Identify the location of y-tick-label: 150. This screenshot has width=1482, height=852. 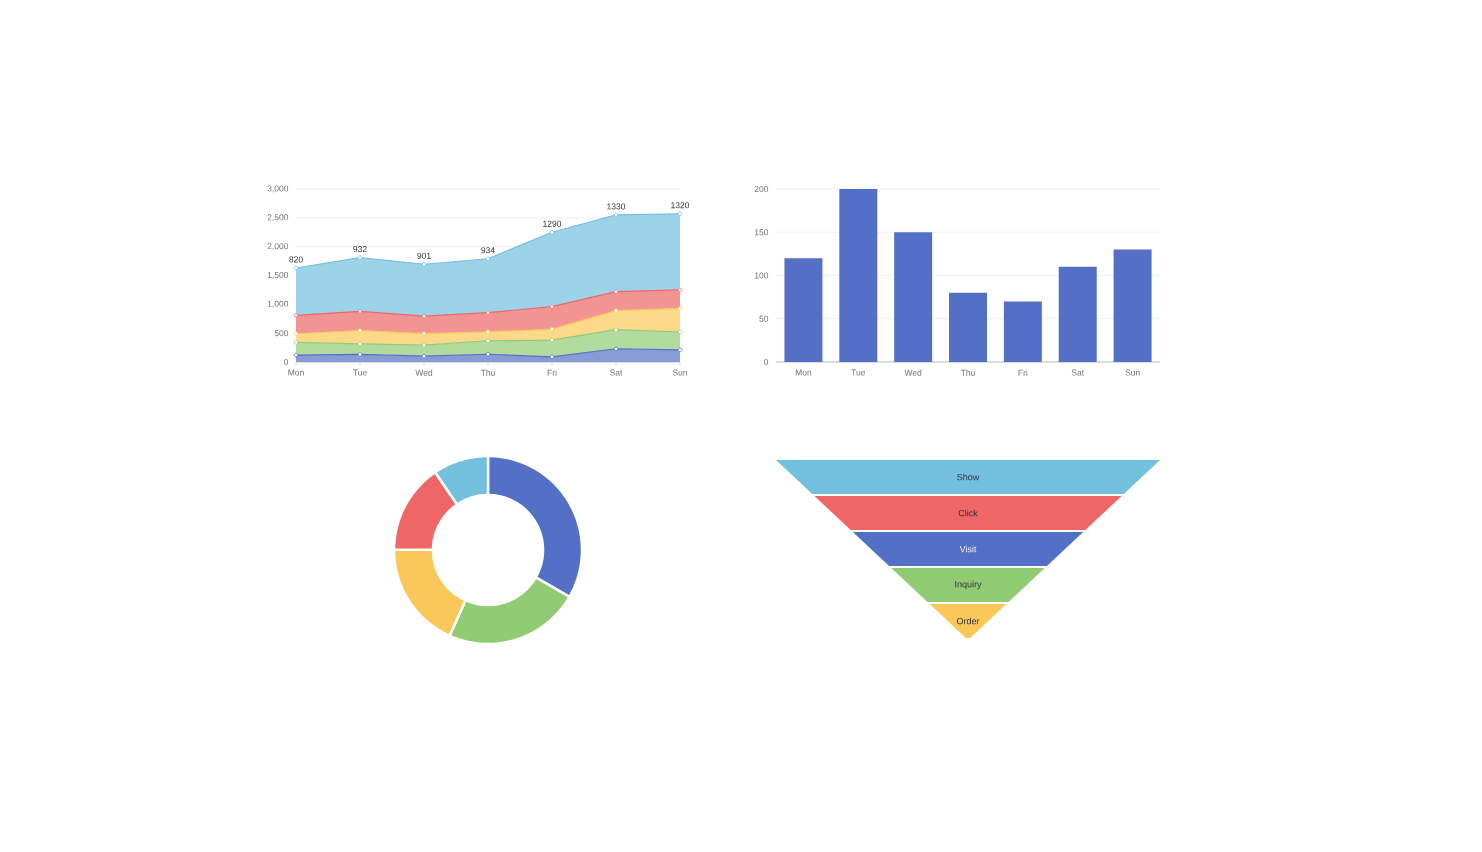
(761, 232).